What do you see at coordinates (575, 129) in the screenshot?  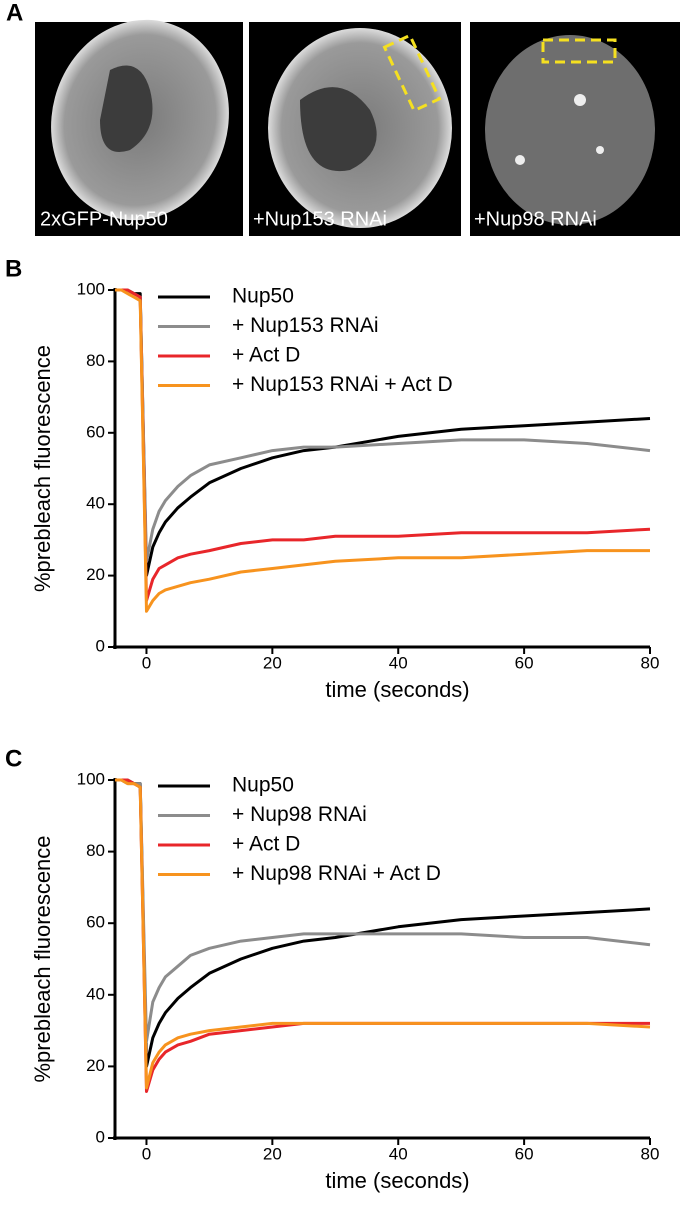 I see `micrograph: +Nup98 RNAi` at bounding box center [575, 129].